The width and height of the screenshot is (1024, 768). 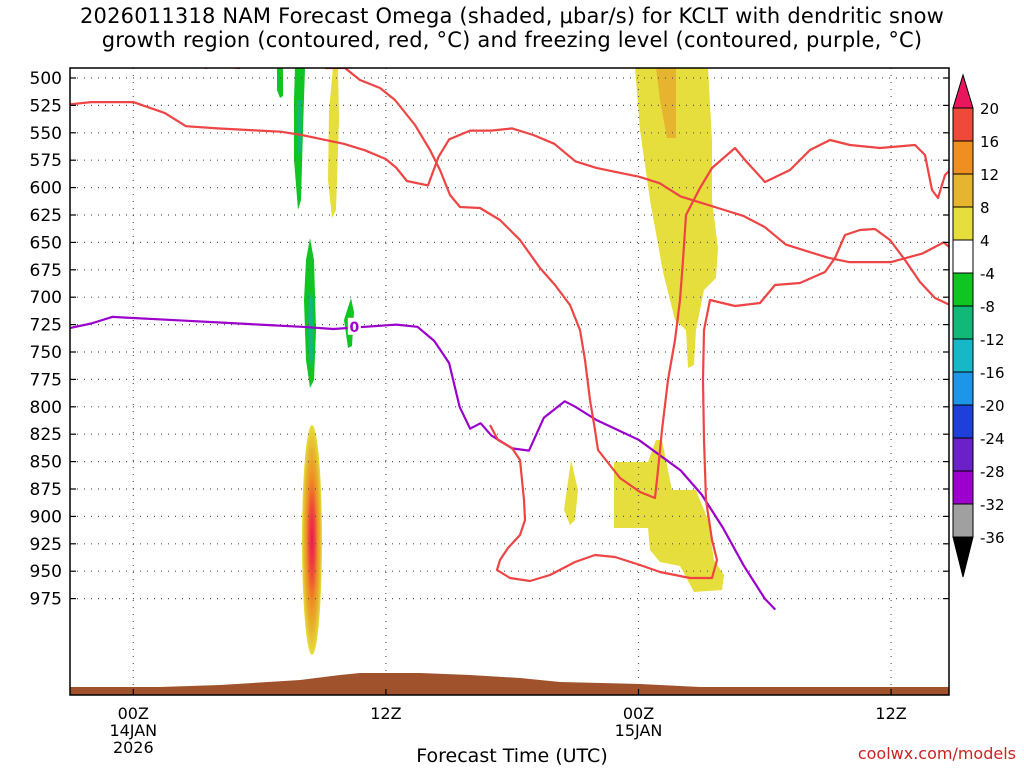 What do you see at coordinates (989, 142) in the screenshot?
I see `colorbar-tick-label: 16` at bounding box center [989, 142].